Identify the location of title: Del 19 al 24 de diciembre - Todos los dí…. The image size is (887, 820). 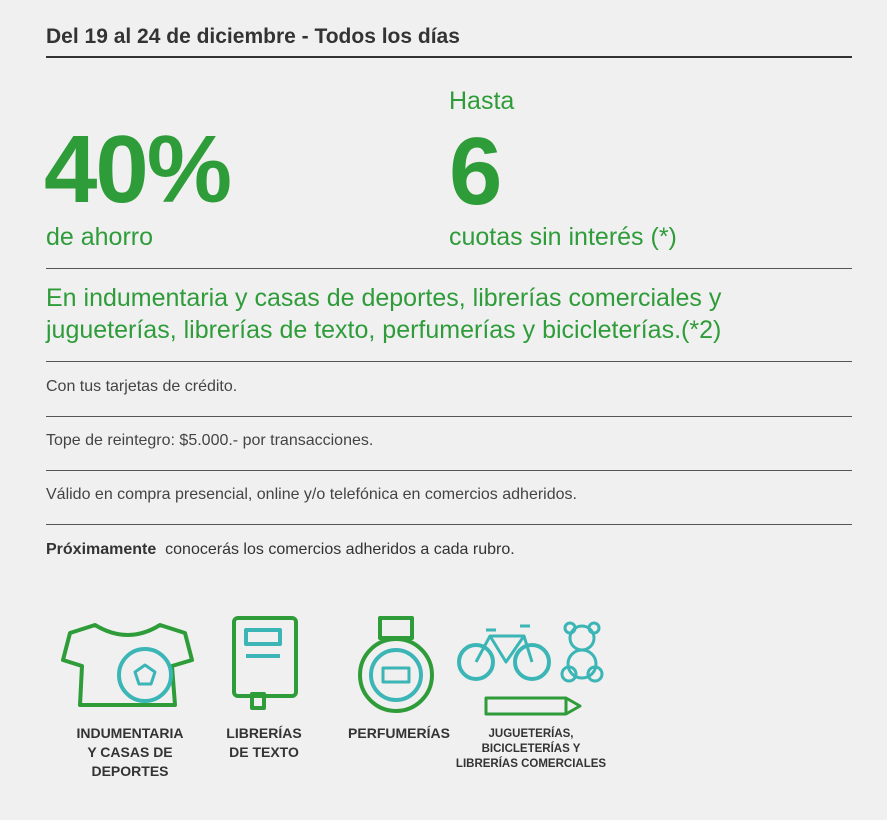
(253, 36).